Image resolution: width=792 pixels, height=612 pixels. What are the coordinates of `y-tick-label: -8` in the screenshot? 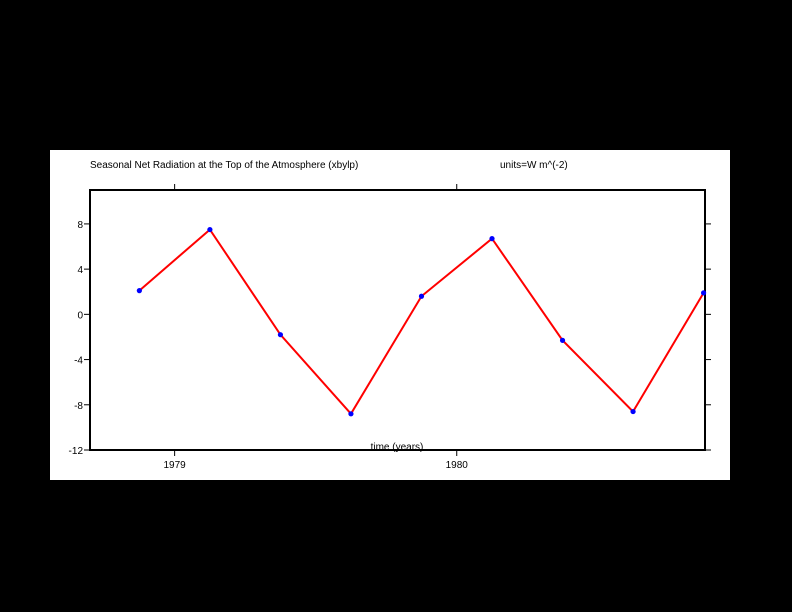 It's located at (78, 406).